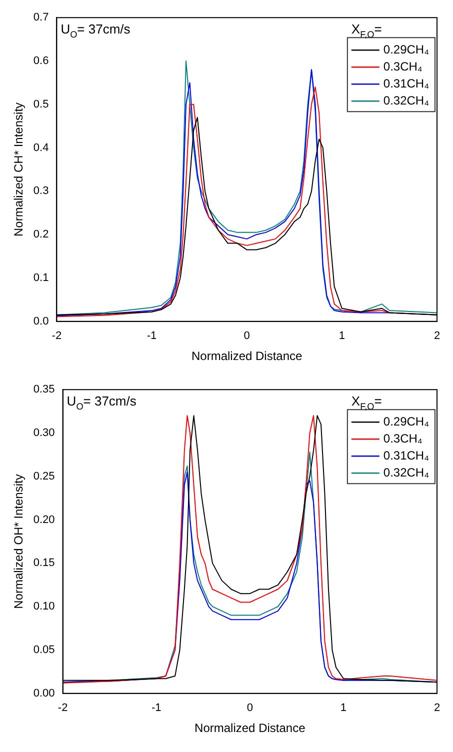 The width and height of the screenshot is (453, 752). What do you see at coordinates (44, 606) in the screenshot?
I see `y-tick-label: 0.10` at bounding box center [44, 606].